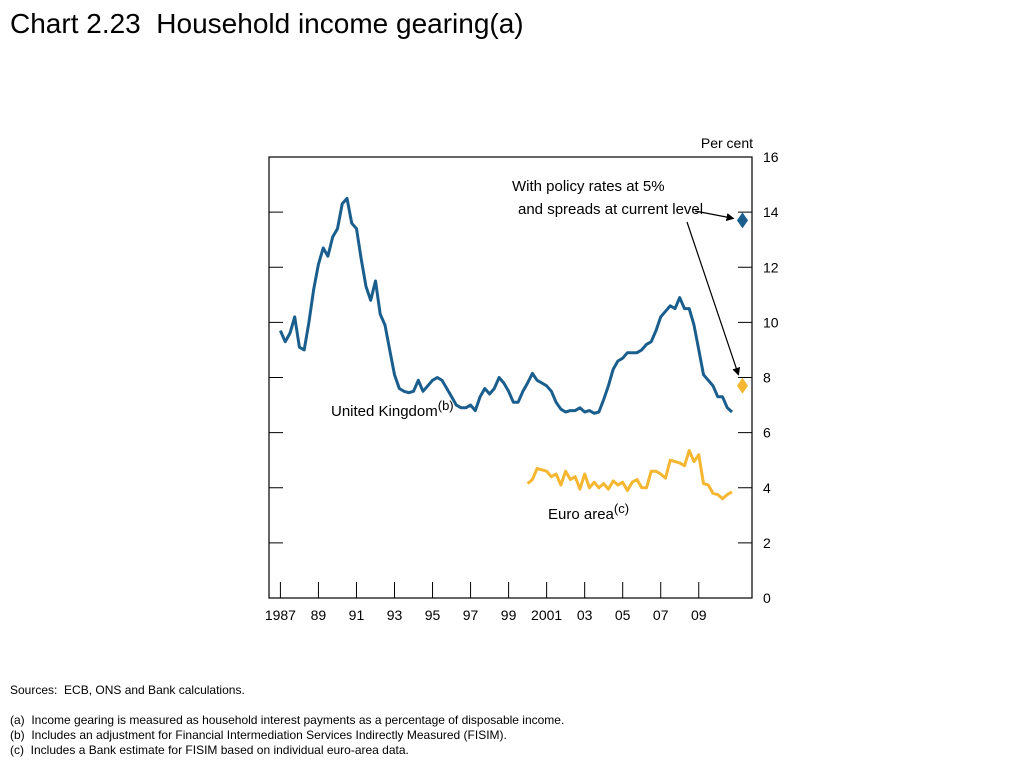 The image size is (1024, 768). Describe the element at coordinates (771, 212) in the screenshot. I see `y-tick-label: 14` at that location.